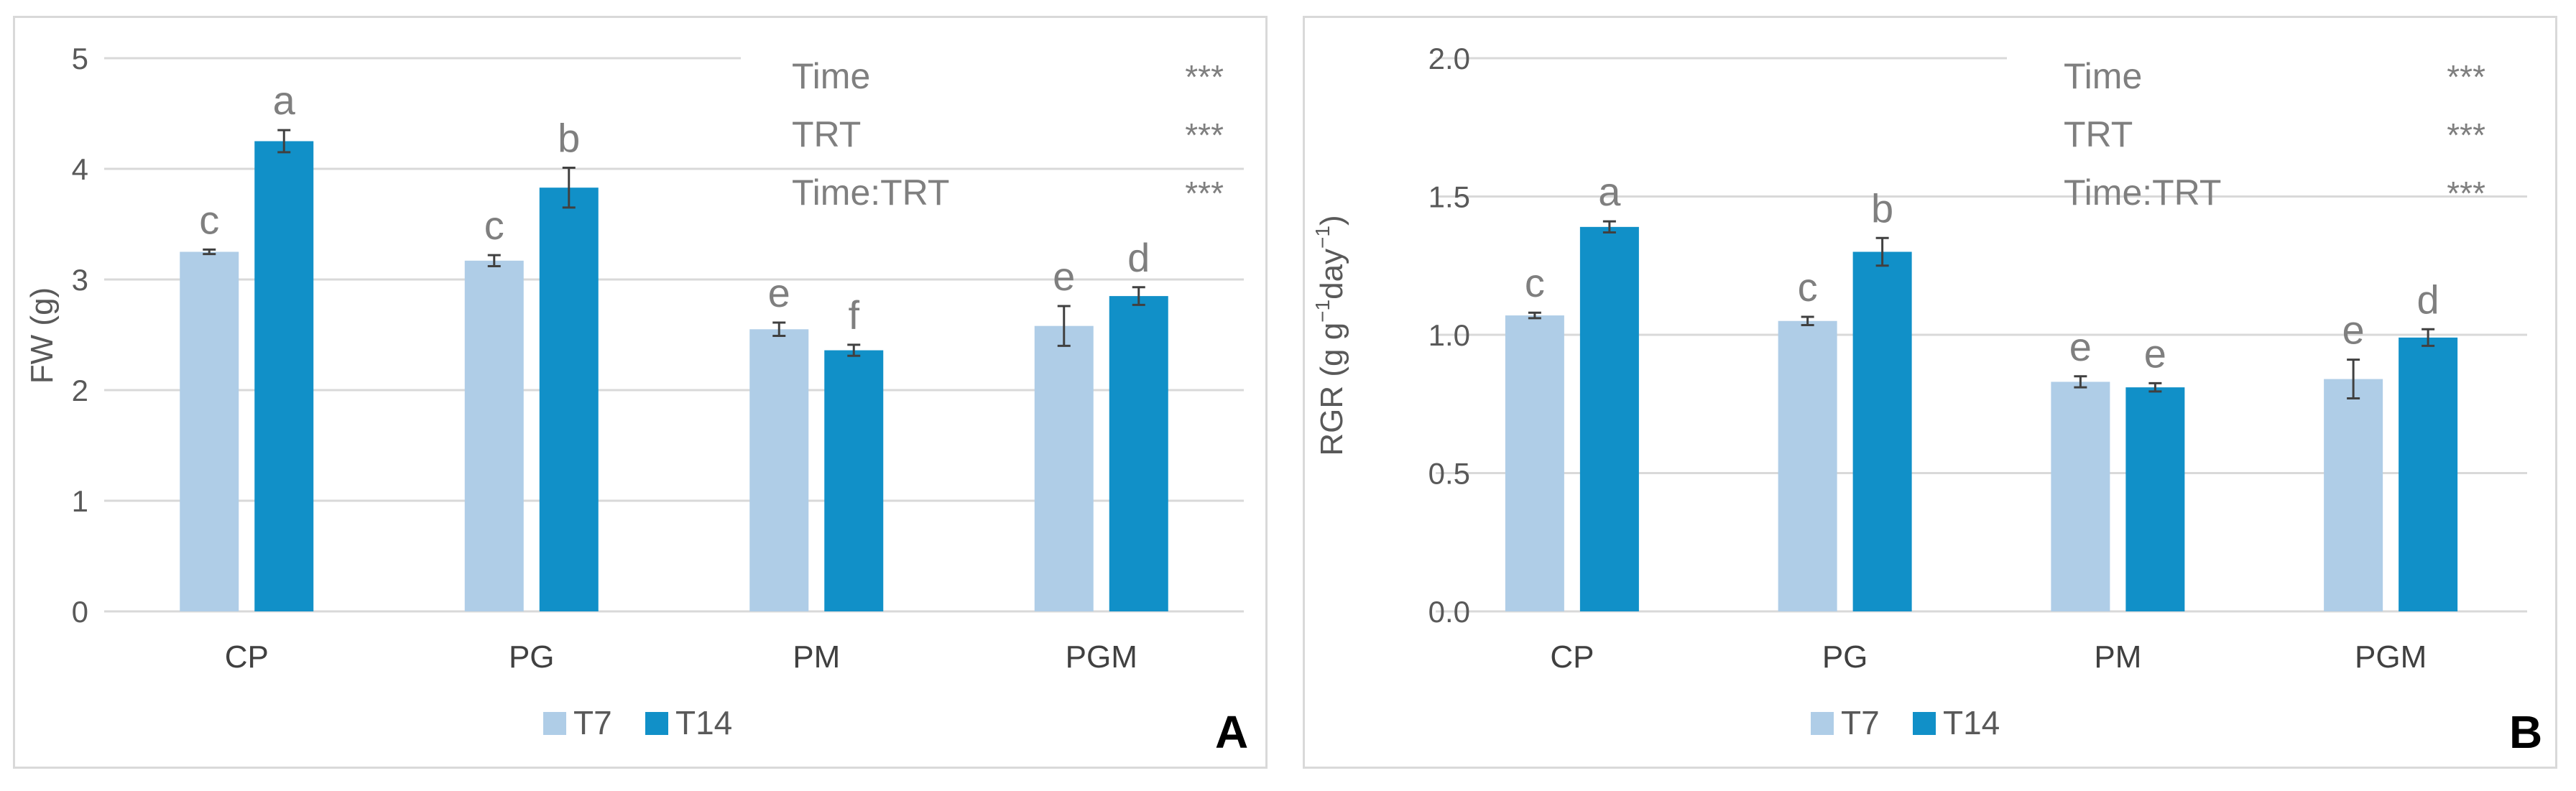  What do you see at coordinates (1449, 58) in the screenshot?
I see `y-tick-label: 2.0` at bounding box center [1449, 58].